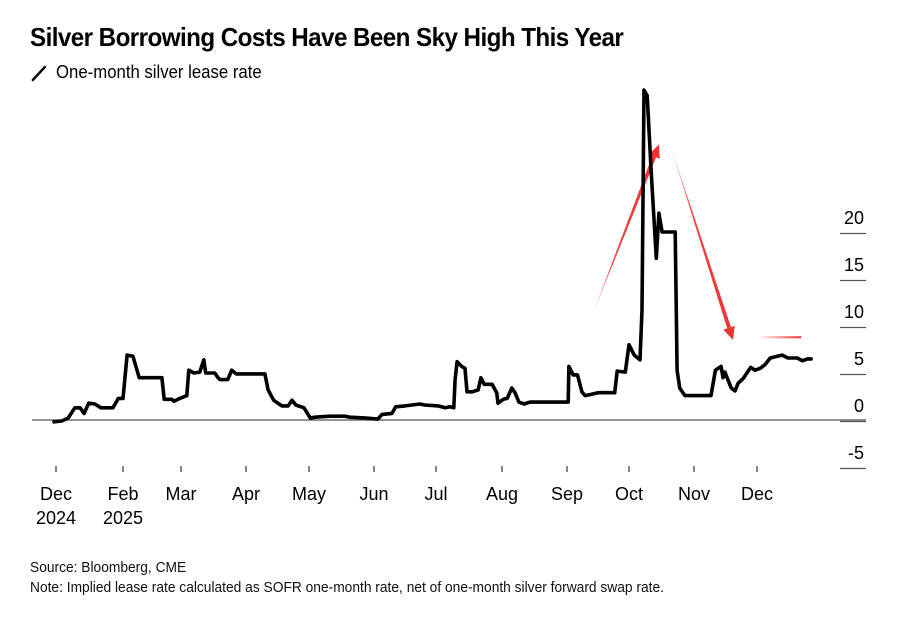  What do you see at coordinates (39, 73) in the screenshot?
I see `line-series-icon` at bounding box center [39, 73].